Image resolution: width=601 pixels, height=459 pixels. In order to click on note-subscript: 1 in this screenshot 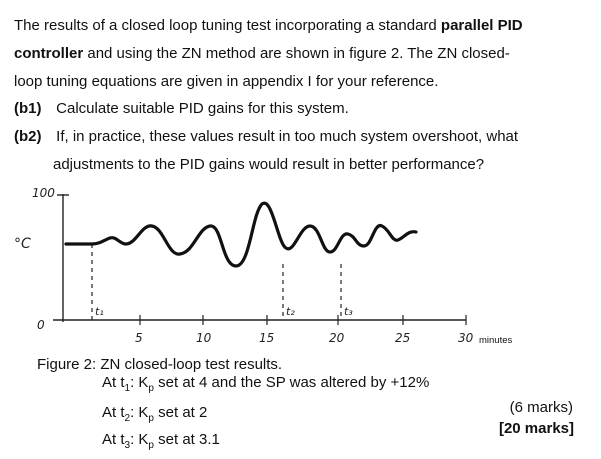, I will do `click(127, 388)`.